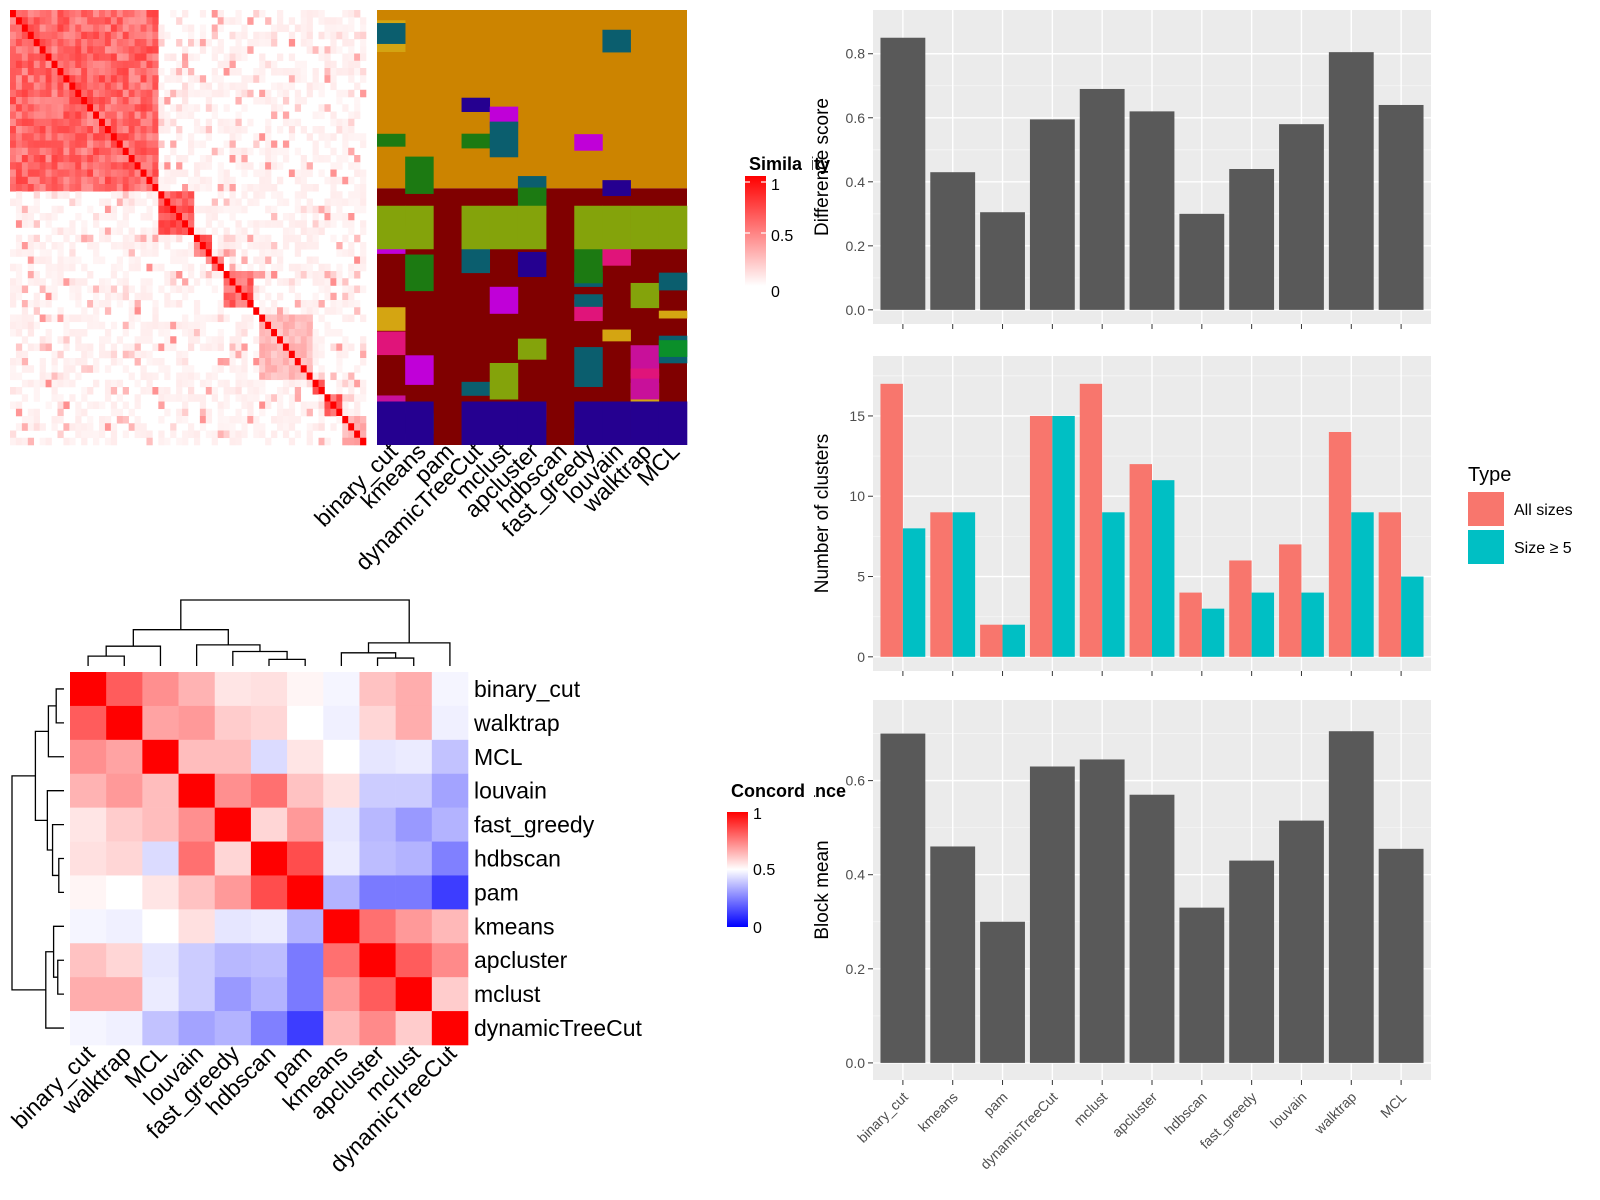 Image resolution: width=1600 pixels, height=1200 pixels. What do you see at coordinates (938, 1112) in the screenshot?
I see `x-tick-label: kmeans` at bounding box center [938, 1112].